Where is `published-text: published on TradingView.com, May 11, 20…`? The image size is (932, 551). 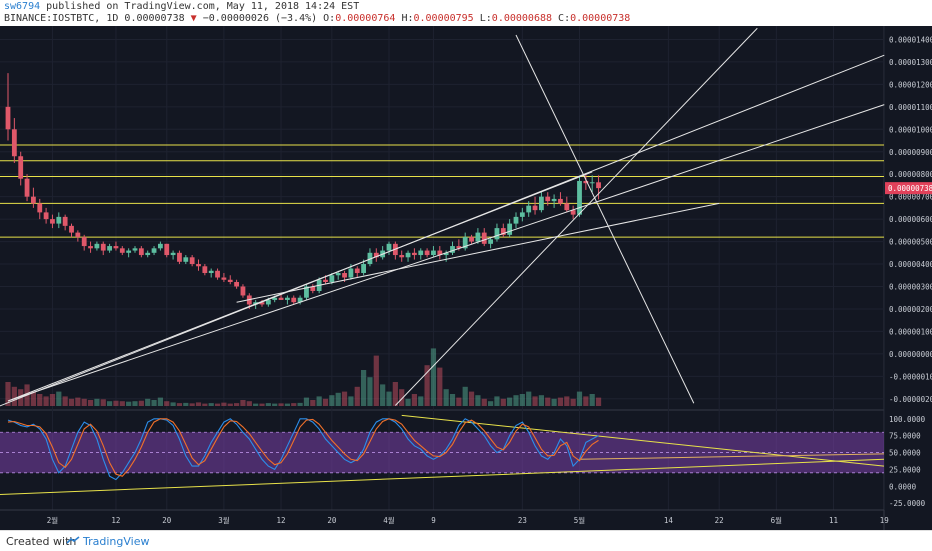 published-text: published on TradingView.com, May 11, 20… is located at coordinates (203, 6).